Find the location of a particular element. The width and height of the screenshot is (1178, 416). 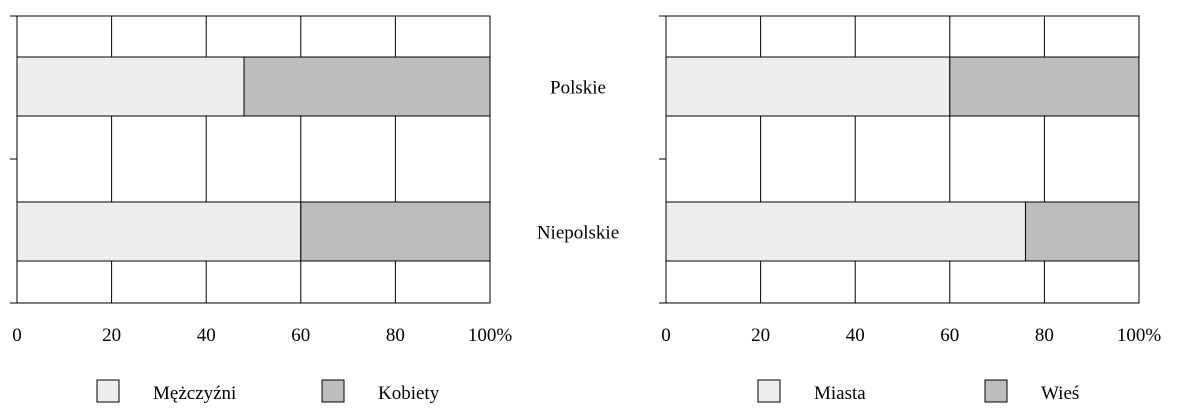

legend-label: Kobiety is located at coordinates (409, 393).